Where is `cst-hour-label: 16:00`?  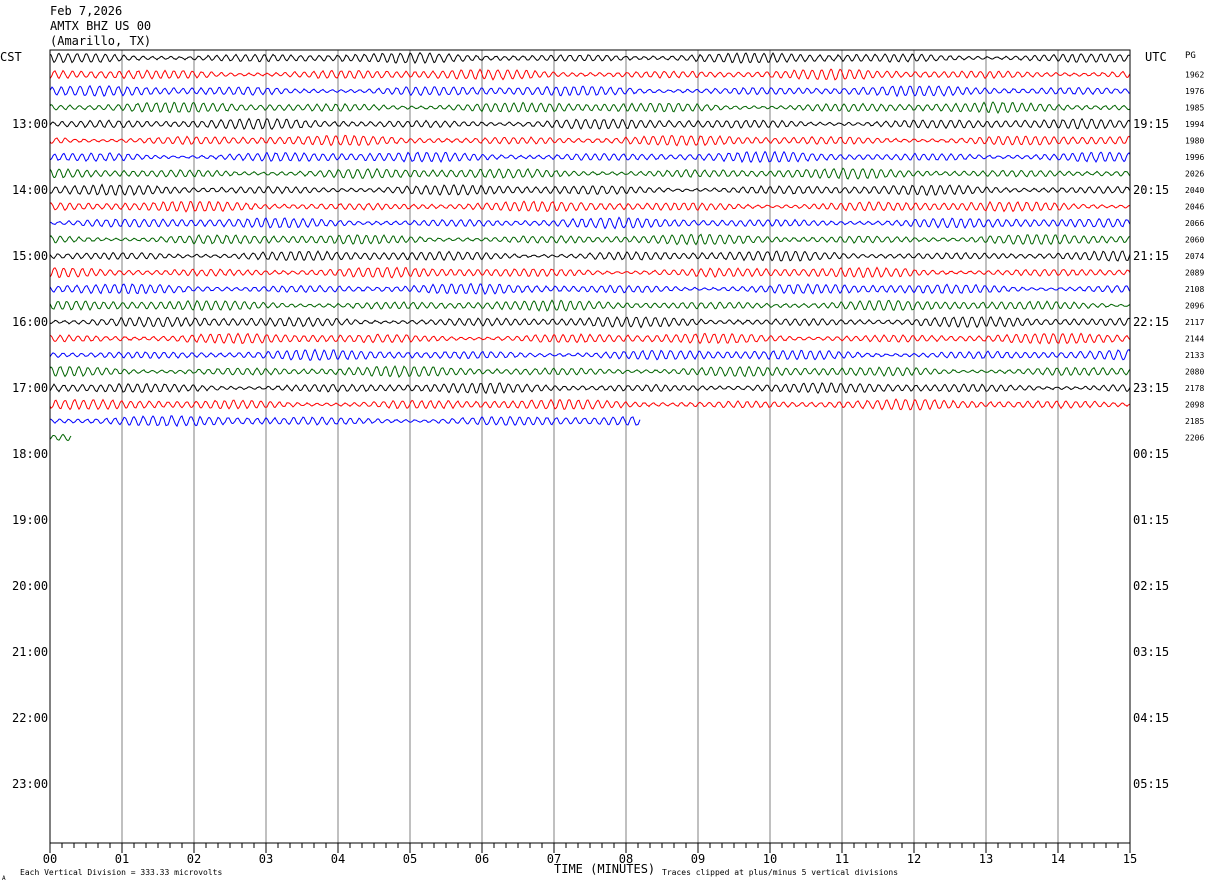
cst-hour-label: 16:00 is located at coordinates (30, 322).